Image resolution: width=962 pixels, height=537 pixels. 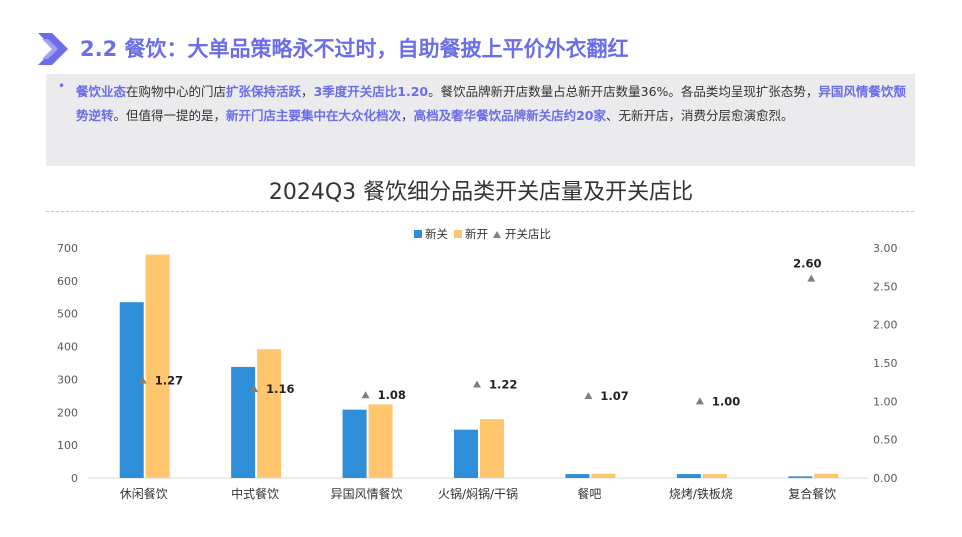 I want to click on summary-part: 异国风情餐饮颓势逆转, so click(x=491, y=103).